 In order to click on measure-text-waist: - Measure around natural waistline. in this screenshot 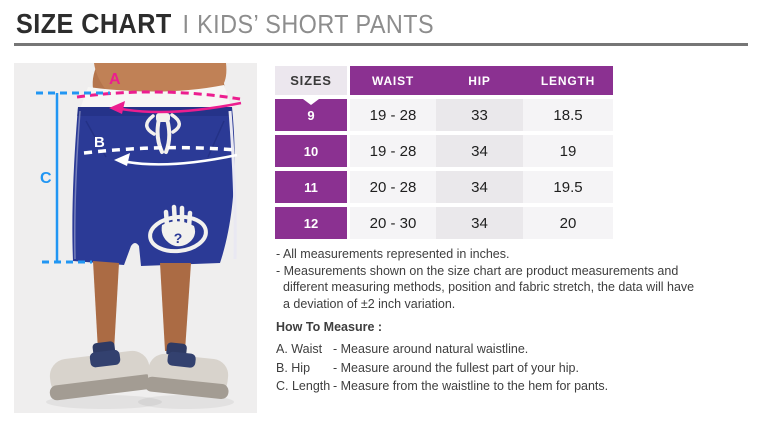, I will do `click(431, 349)`.